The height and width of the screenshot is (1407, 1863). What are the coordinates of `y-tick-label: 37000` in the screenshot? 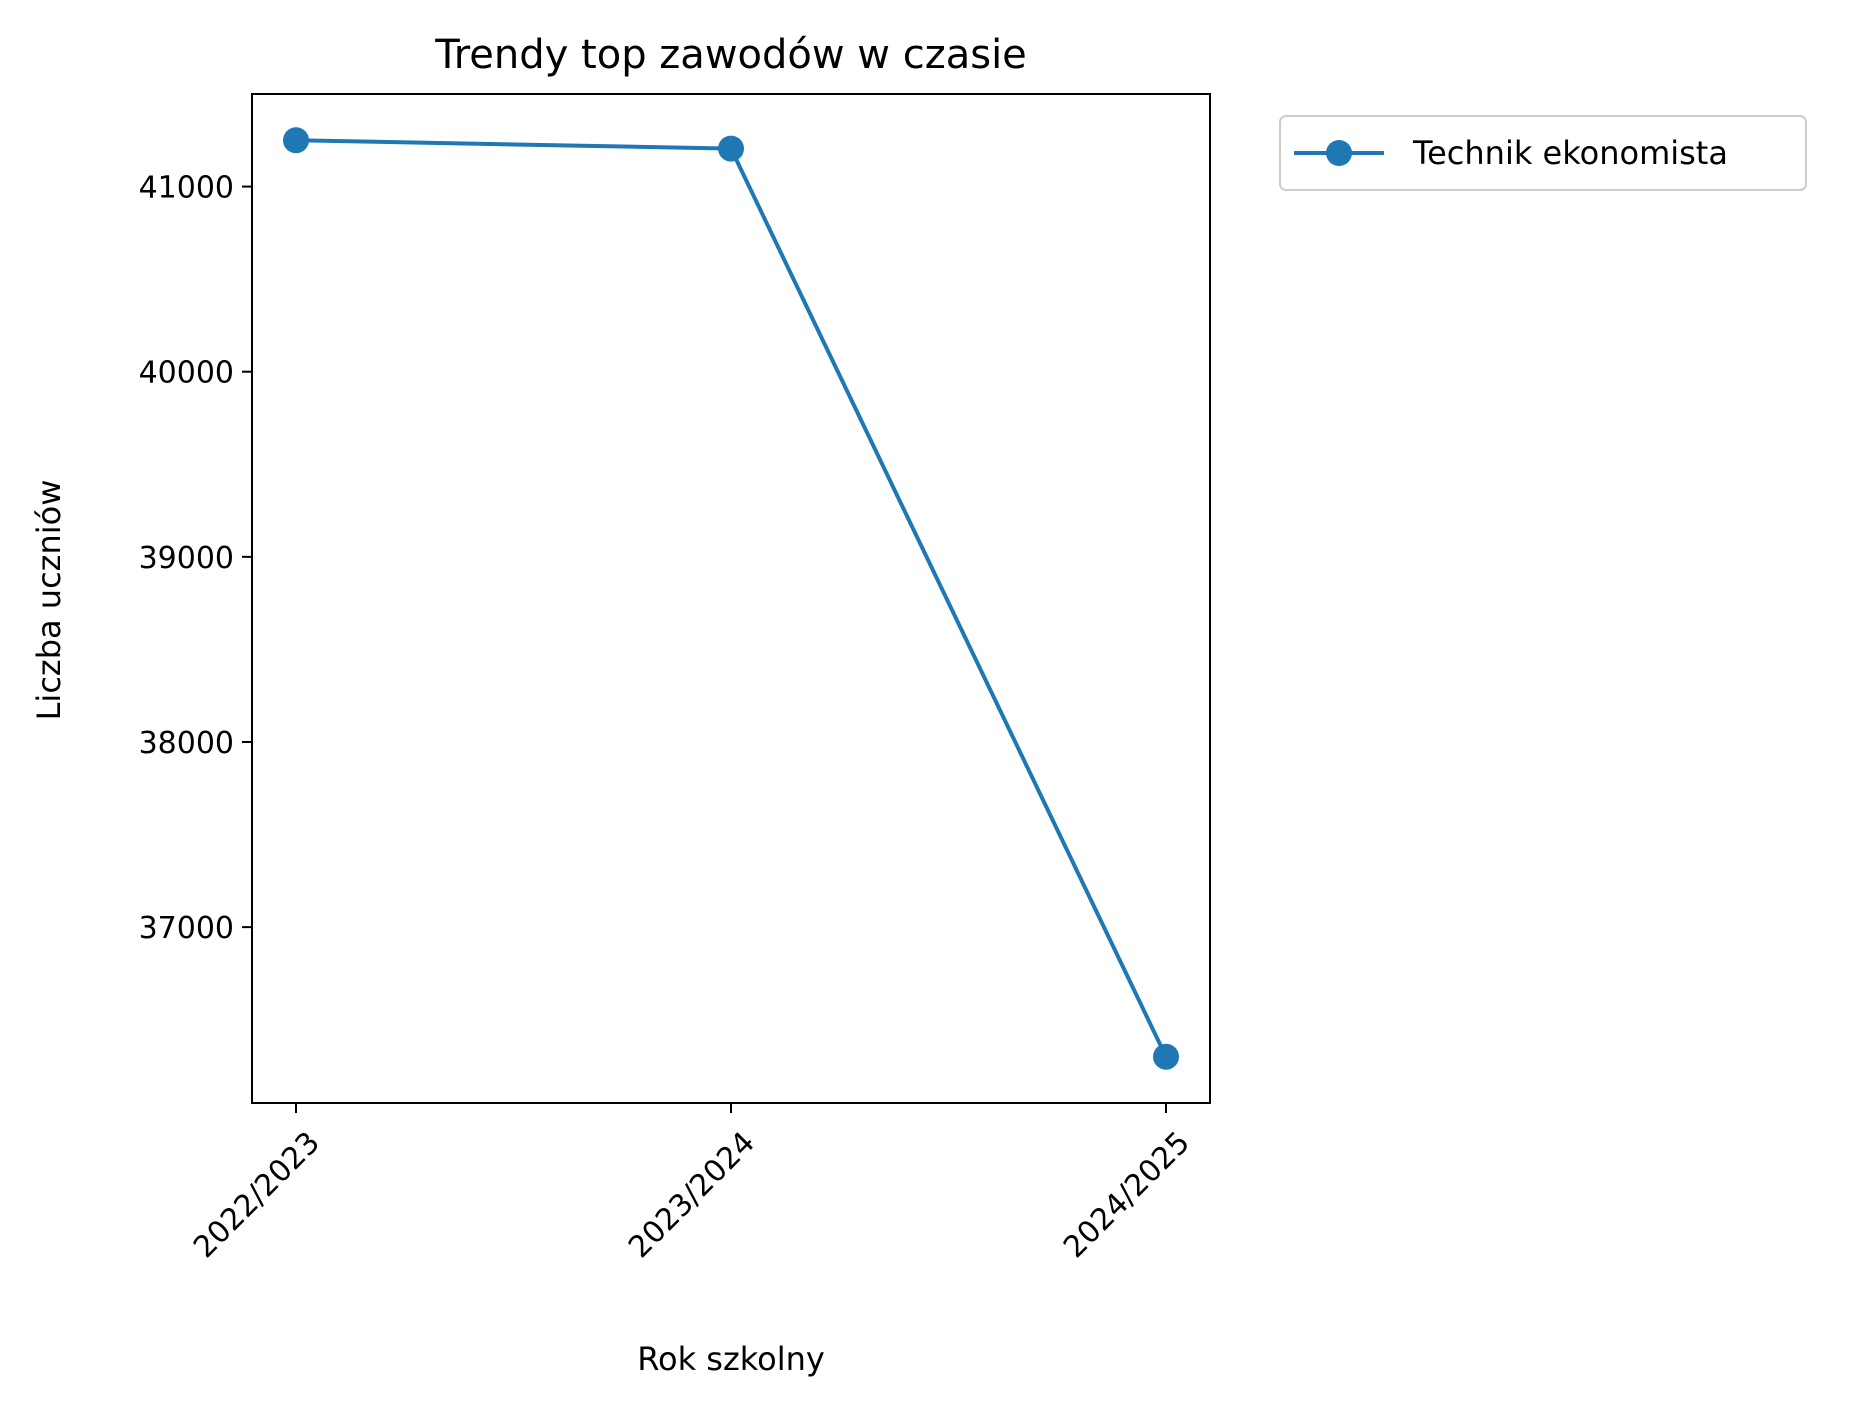 It's located at (186, 928).